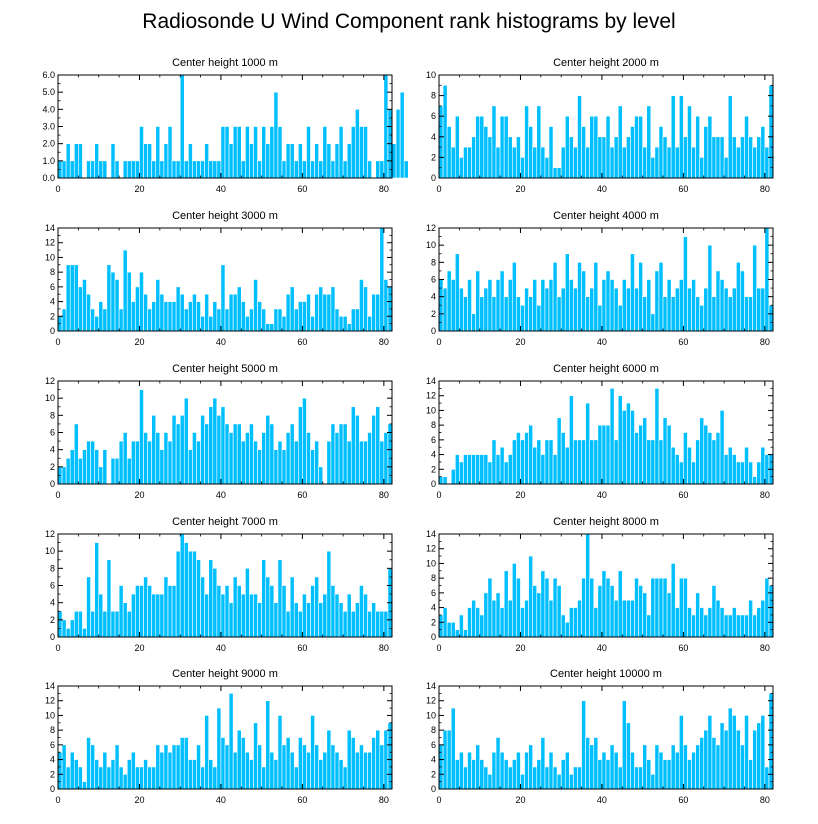 Image resolution: width=818 pixels, height=824 pixels. What do you see at coordinates (50, 686) in the screenshot?
I see `y-tick-label: 14` at bounding box center [50, 686].